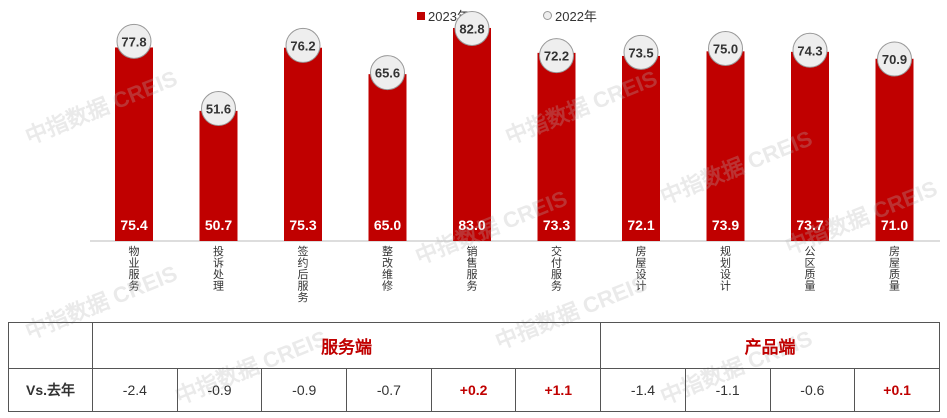 The height and width of the screenshot is (418, 947). What do you see at coordinates (472, 268) in the screenshot?
I see `category-tick-label: 销售服务` at bounding box center [472, 268].